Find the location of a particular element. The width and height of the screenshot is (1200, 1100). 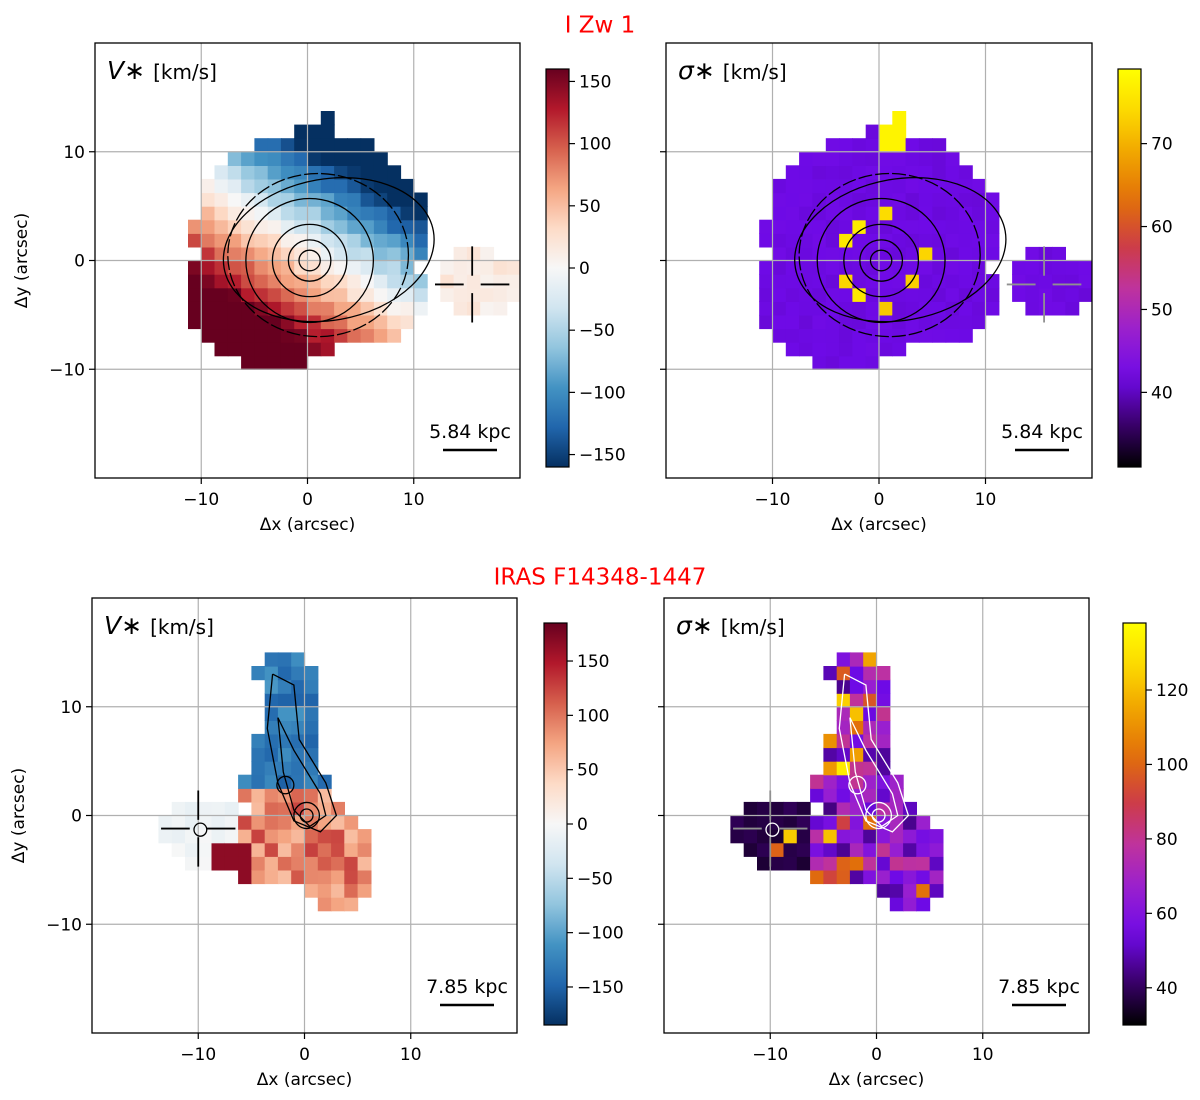

colorbar-tick-label: 50 is located at coordinates (590, 207).